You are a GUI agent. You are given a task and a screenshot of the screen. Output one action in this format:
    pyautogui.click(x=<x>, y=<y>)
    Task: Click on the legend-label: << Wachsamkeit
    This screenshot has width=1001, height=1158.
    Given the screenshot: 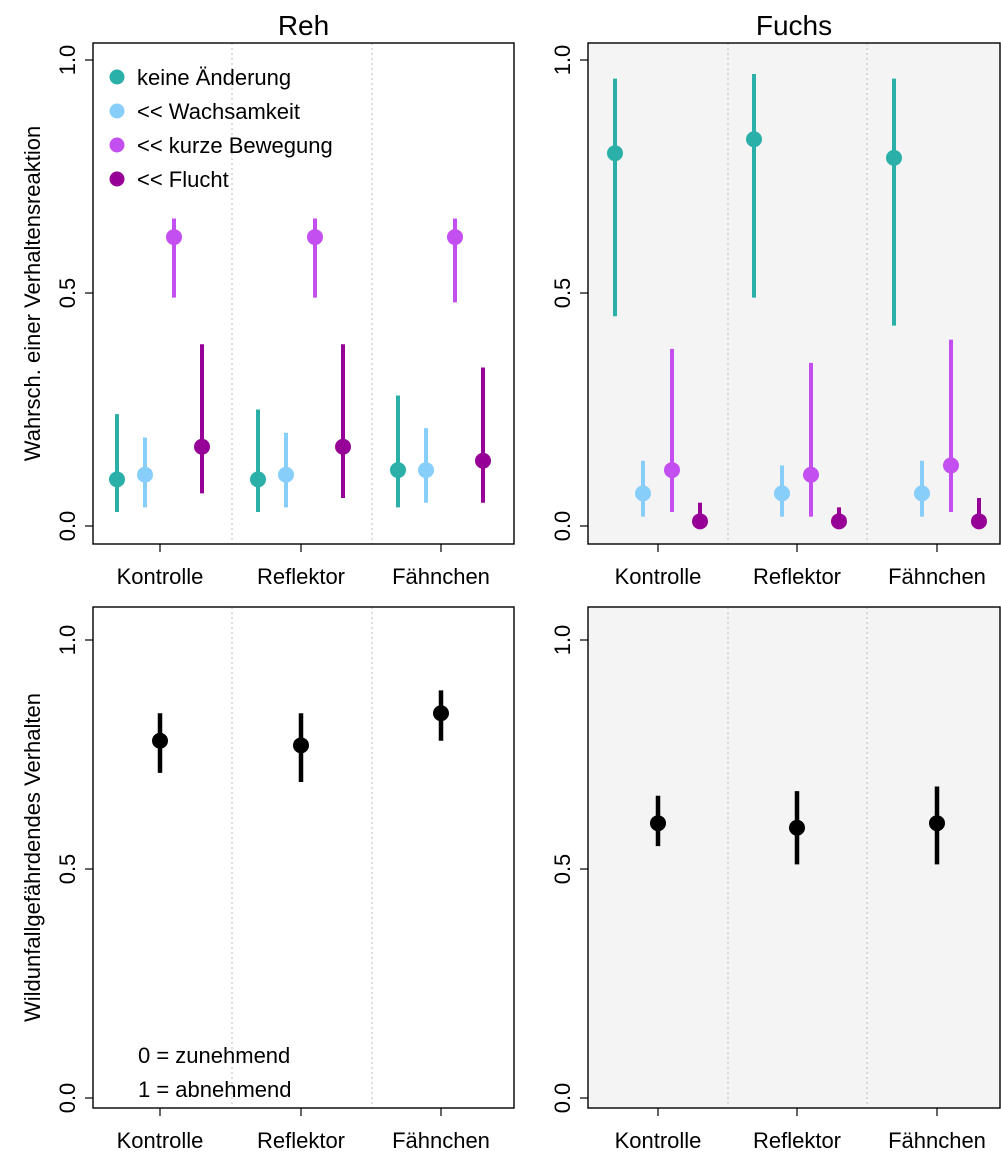 What is the action you would take?
    pyautogui.click(x=218, y=111)
    